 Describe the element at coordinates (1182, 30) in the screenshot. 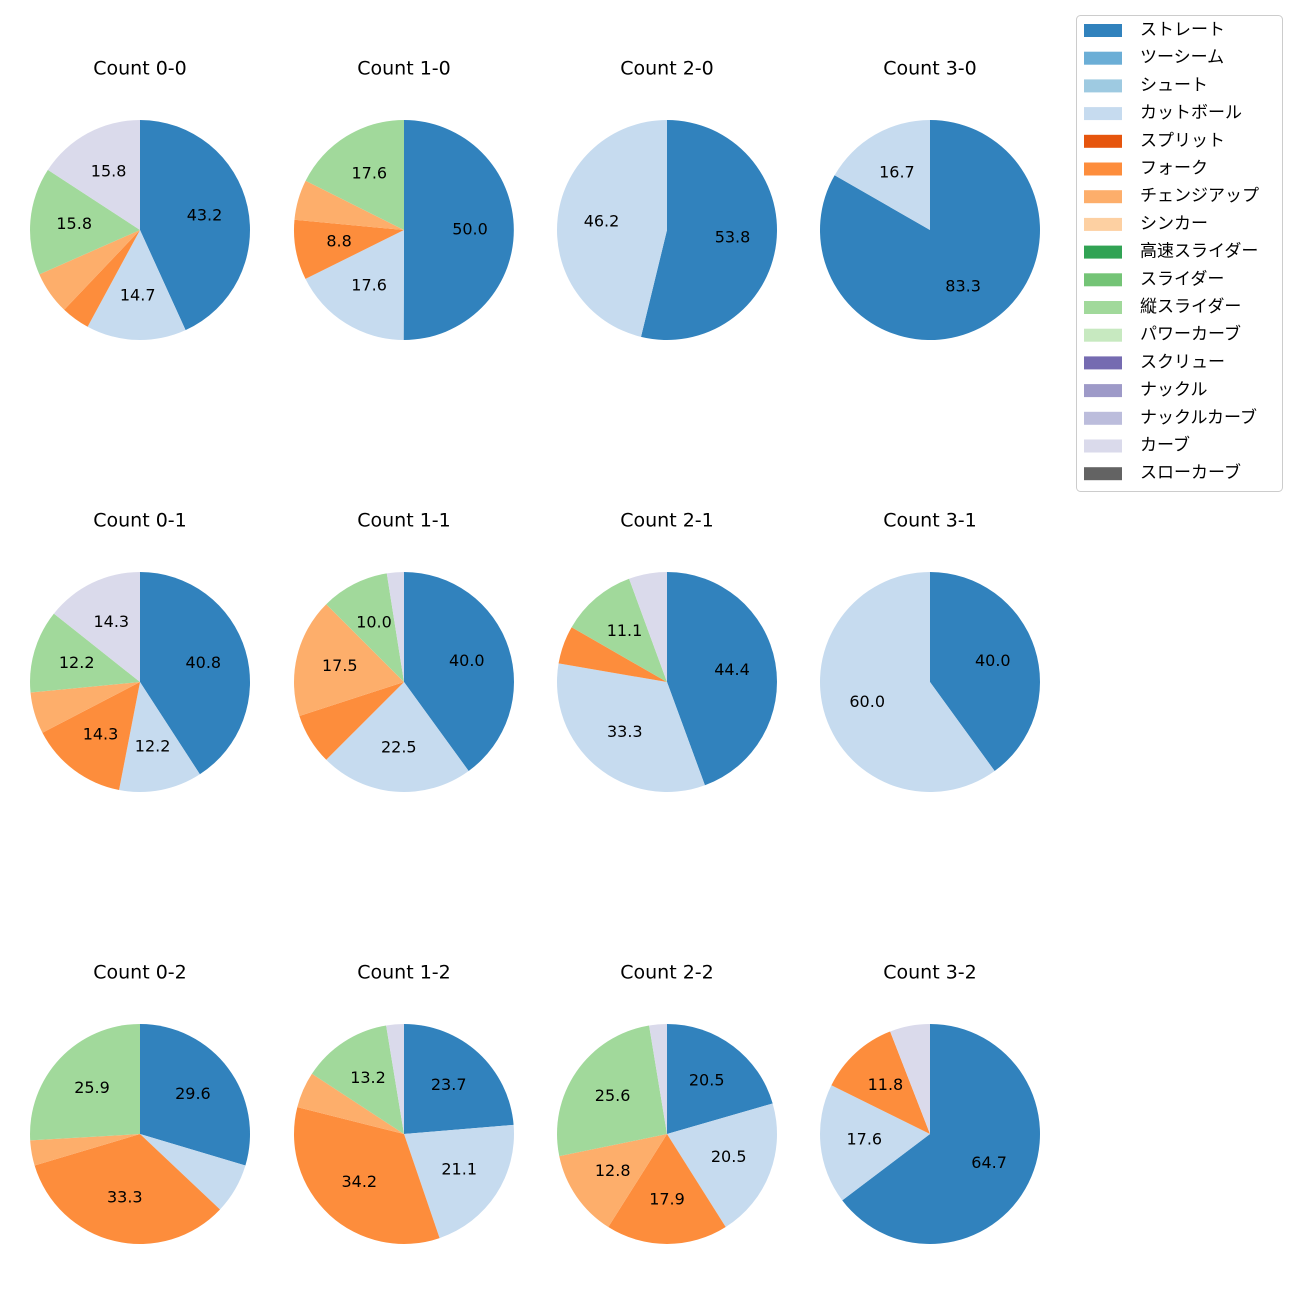

I see `legend-label: ストレート` at that location.